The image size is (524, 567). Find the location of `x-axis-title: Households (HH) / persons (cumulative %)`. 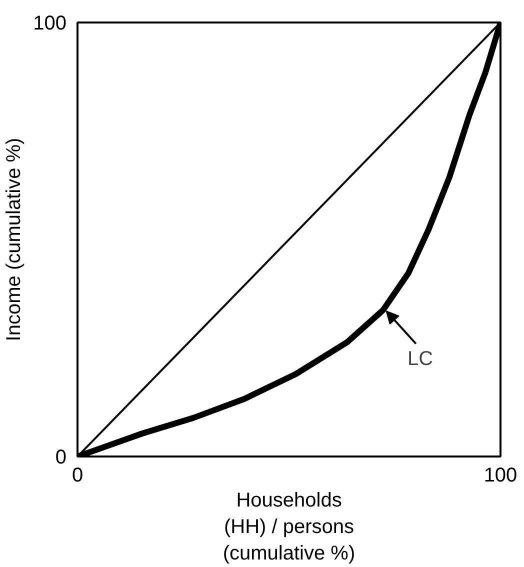

x-axis-title: Households (HH) / persons (cumulative %) is located at coordinates (289, 527).